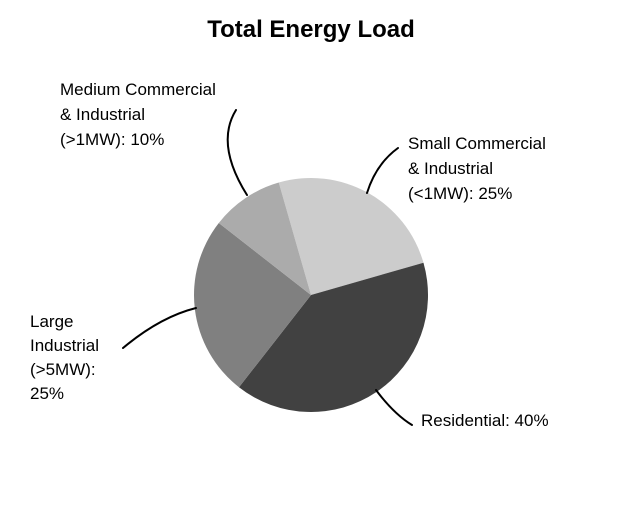 Image resolution: width=622 pixels, height=530 pixels. Describe the element at coordinates (477, 143) in the screenshot. I see `label-line: Small Commercial` at that location.